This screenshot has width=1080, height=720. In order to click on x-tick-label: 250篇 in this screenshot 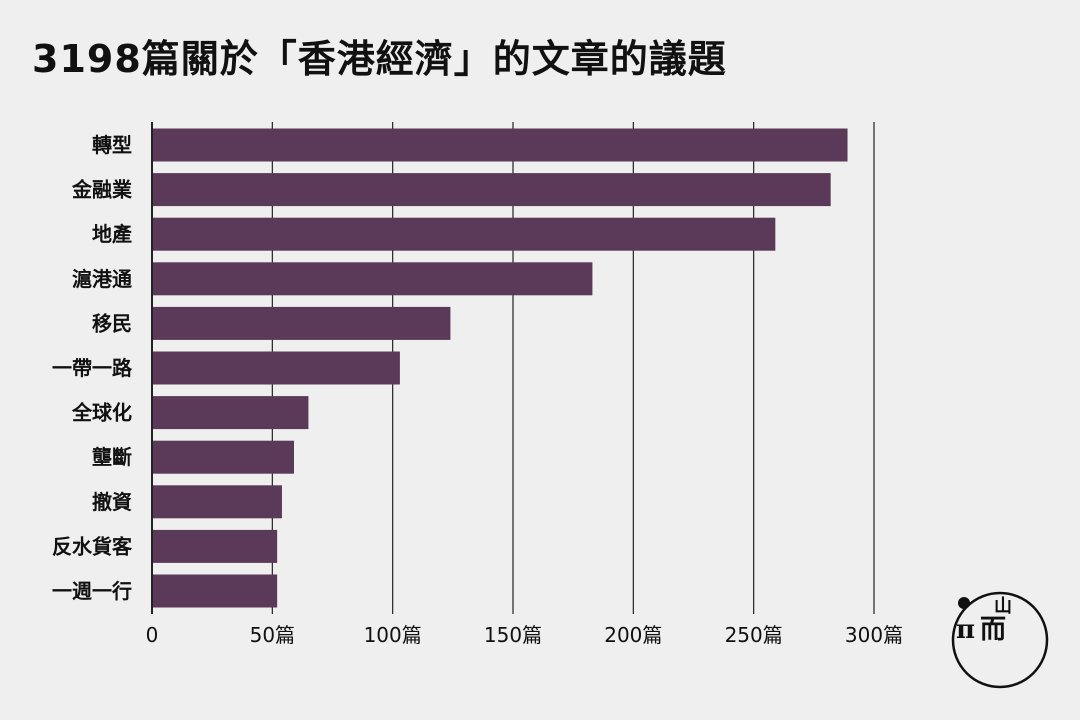, I will do `click(754, 635)`.